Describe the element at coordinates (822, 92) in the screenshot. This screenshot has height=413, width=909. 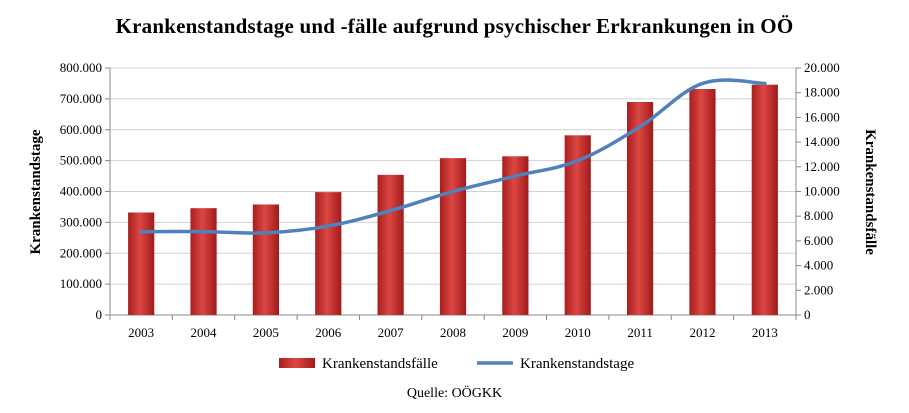
I see `y-right-tick-label: 18.000` at that location.